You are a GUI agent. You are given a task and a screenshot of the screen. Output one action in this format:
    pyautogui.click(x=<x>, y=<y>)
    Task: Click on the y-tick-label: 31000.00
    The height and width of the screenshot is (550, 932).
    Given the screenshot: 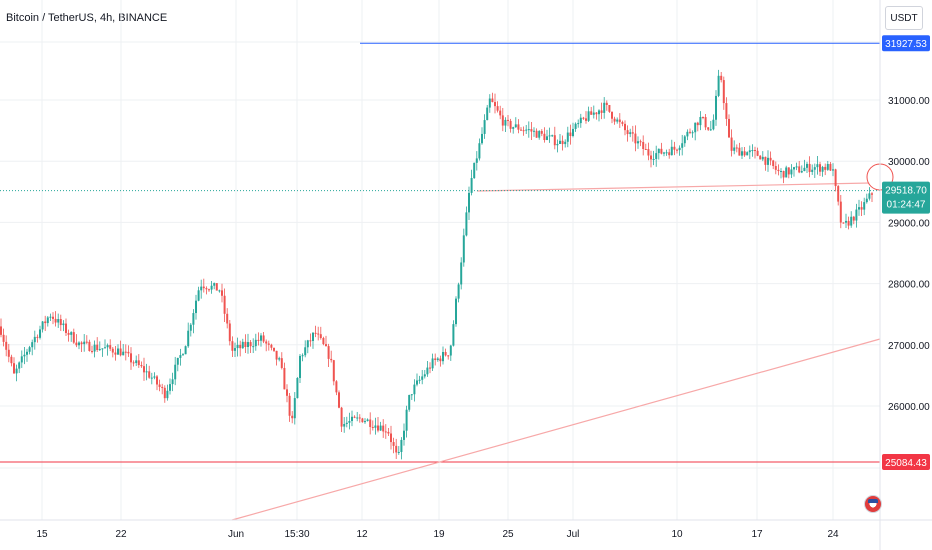 What is the action you would take?
    pyautogui.click(x=909, y=101)
    